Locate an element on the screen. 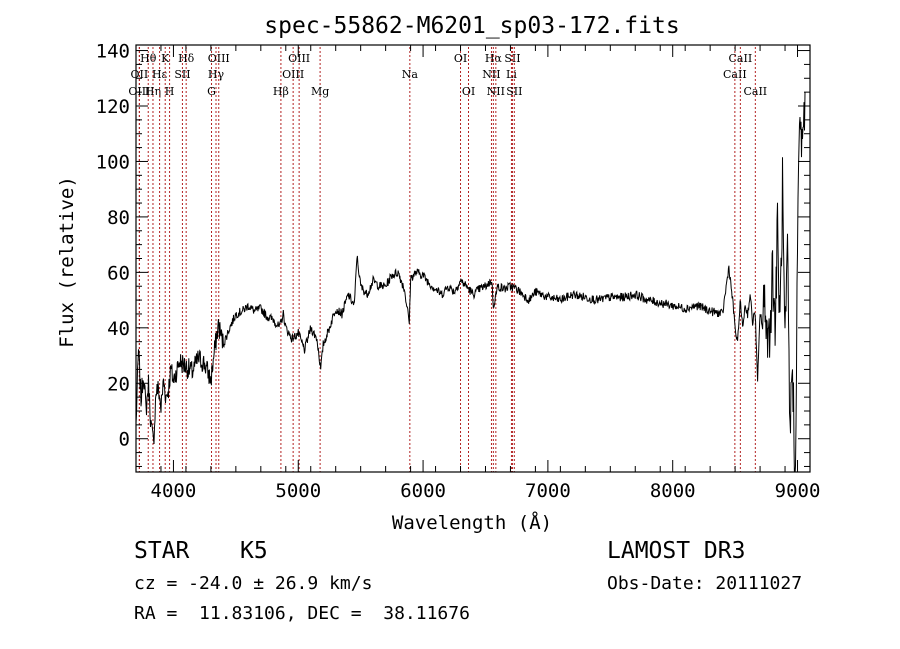  y-tick-label: 100 is located at coordinates (113, 162).